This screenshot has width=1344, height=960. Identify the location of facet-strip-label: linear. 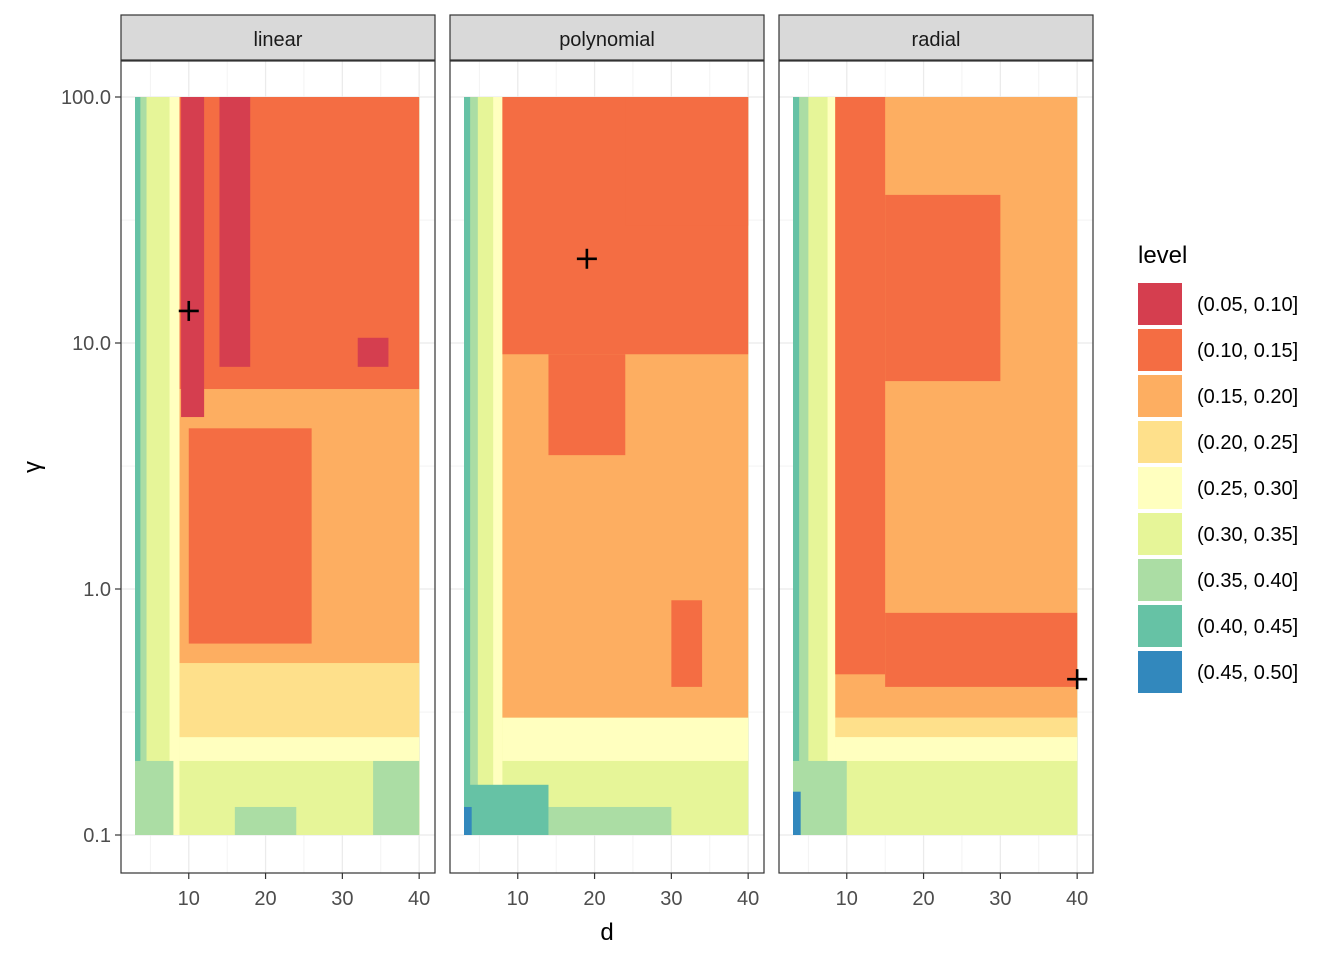
(278, 40).